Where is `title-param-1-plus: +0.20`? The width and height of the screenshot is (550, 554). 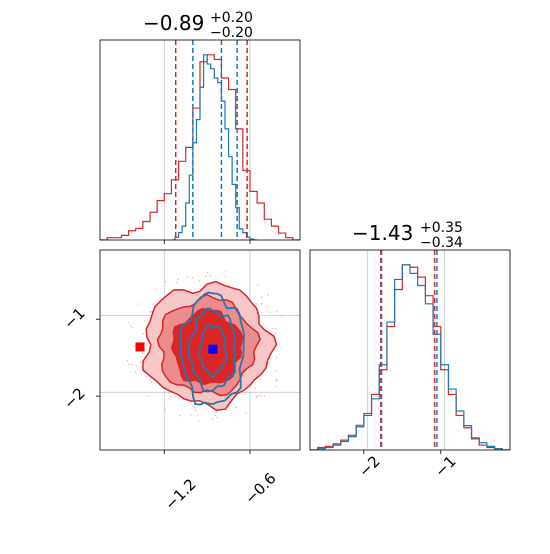 title-param-1-plus: +0.20 is located at coordinates (231, 18).